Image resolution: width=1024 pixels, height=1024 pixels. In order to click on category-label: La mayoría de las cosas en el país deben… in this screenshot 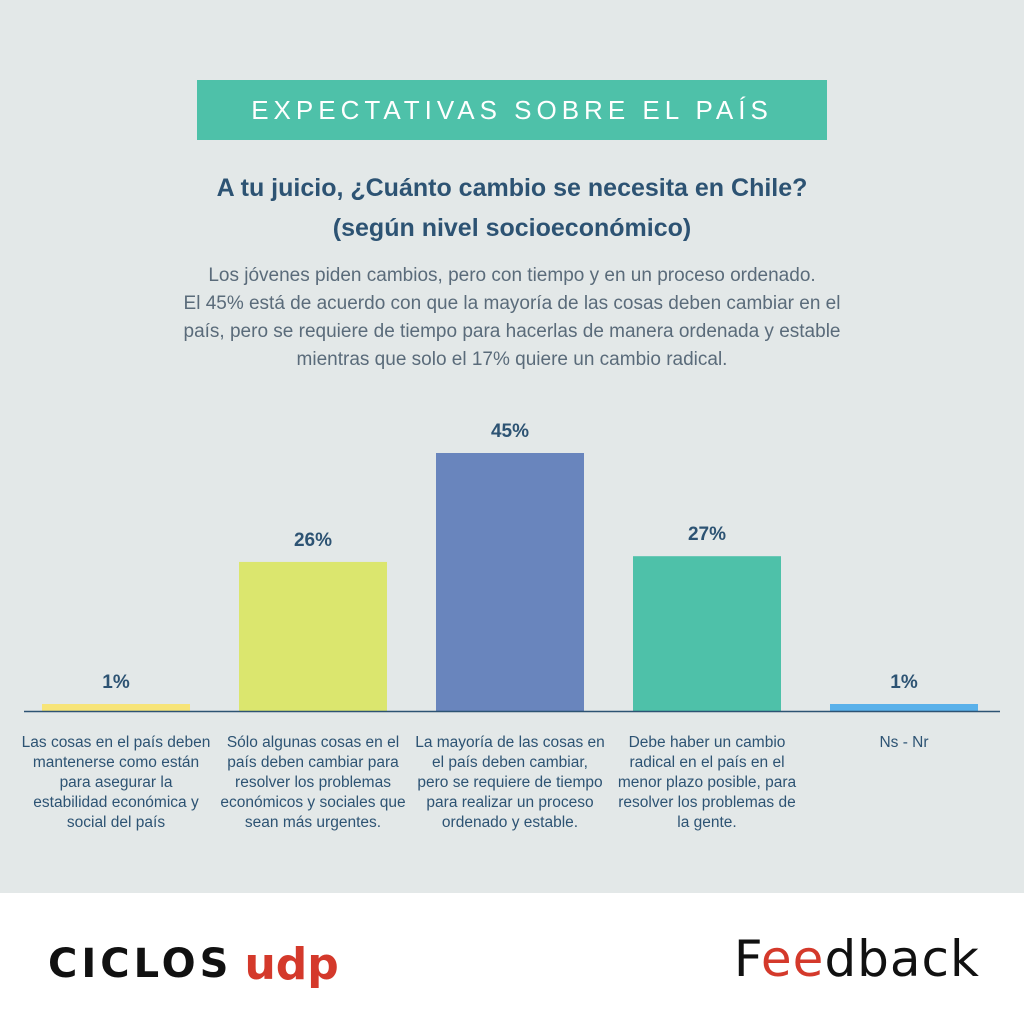, I will do `click(510, 782)`.